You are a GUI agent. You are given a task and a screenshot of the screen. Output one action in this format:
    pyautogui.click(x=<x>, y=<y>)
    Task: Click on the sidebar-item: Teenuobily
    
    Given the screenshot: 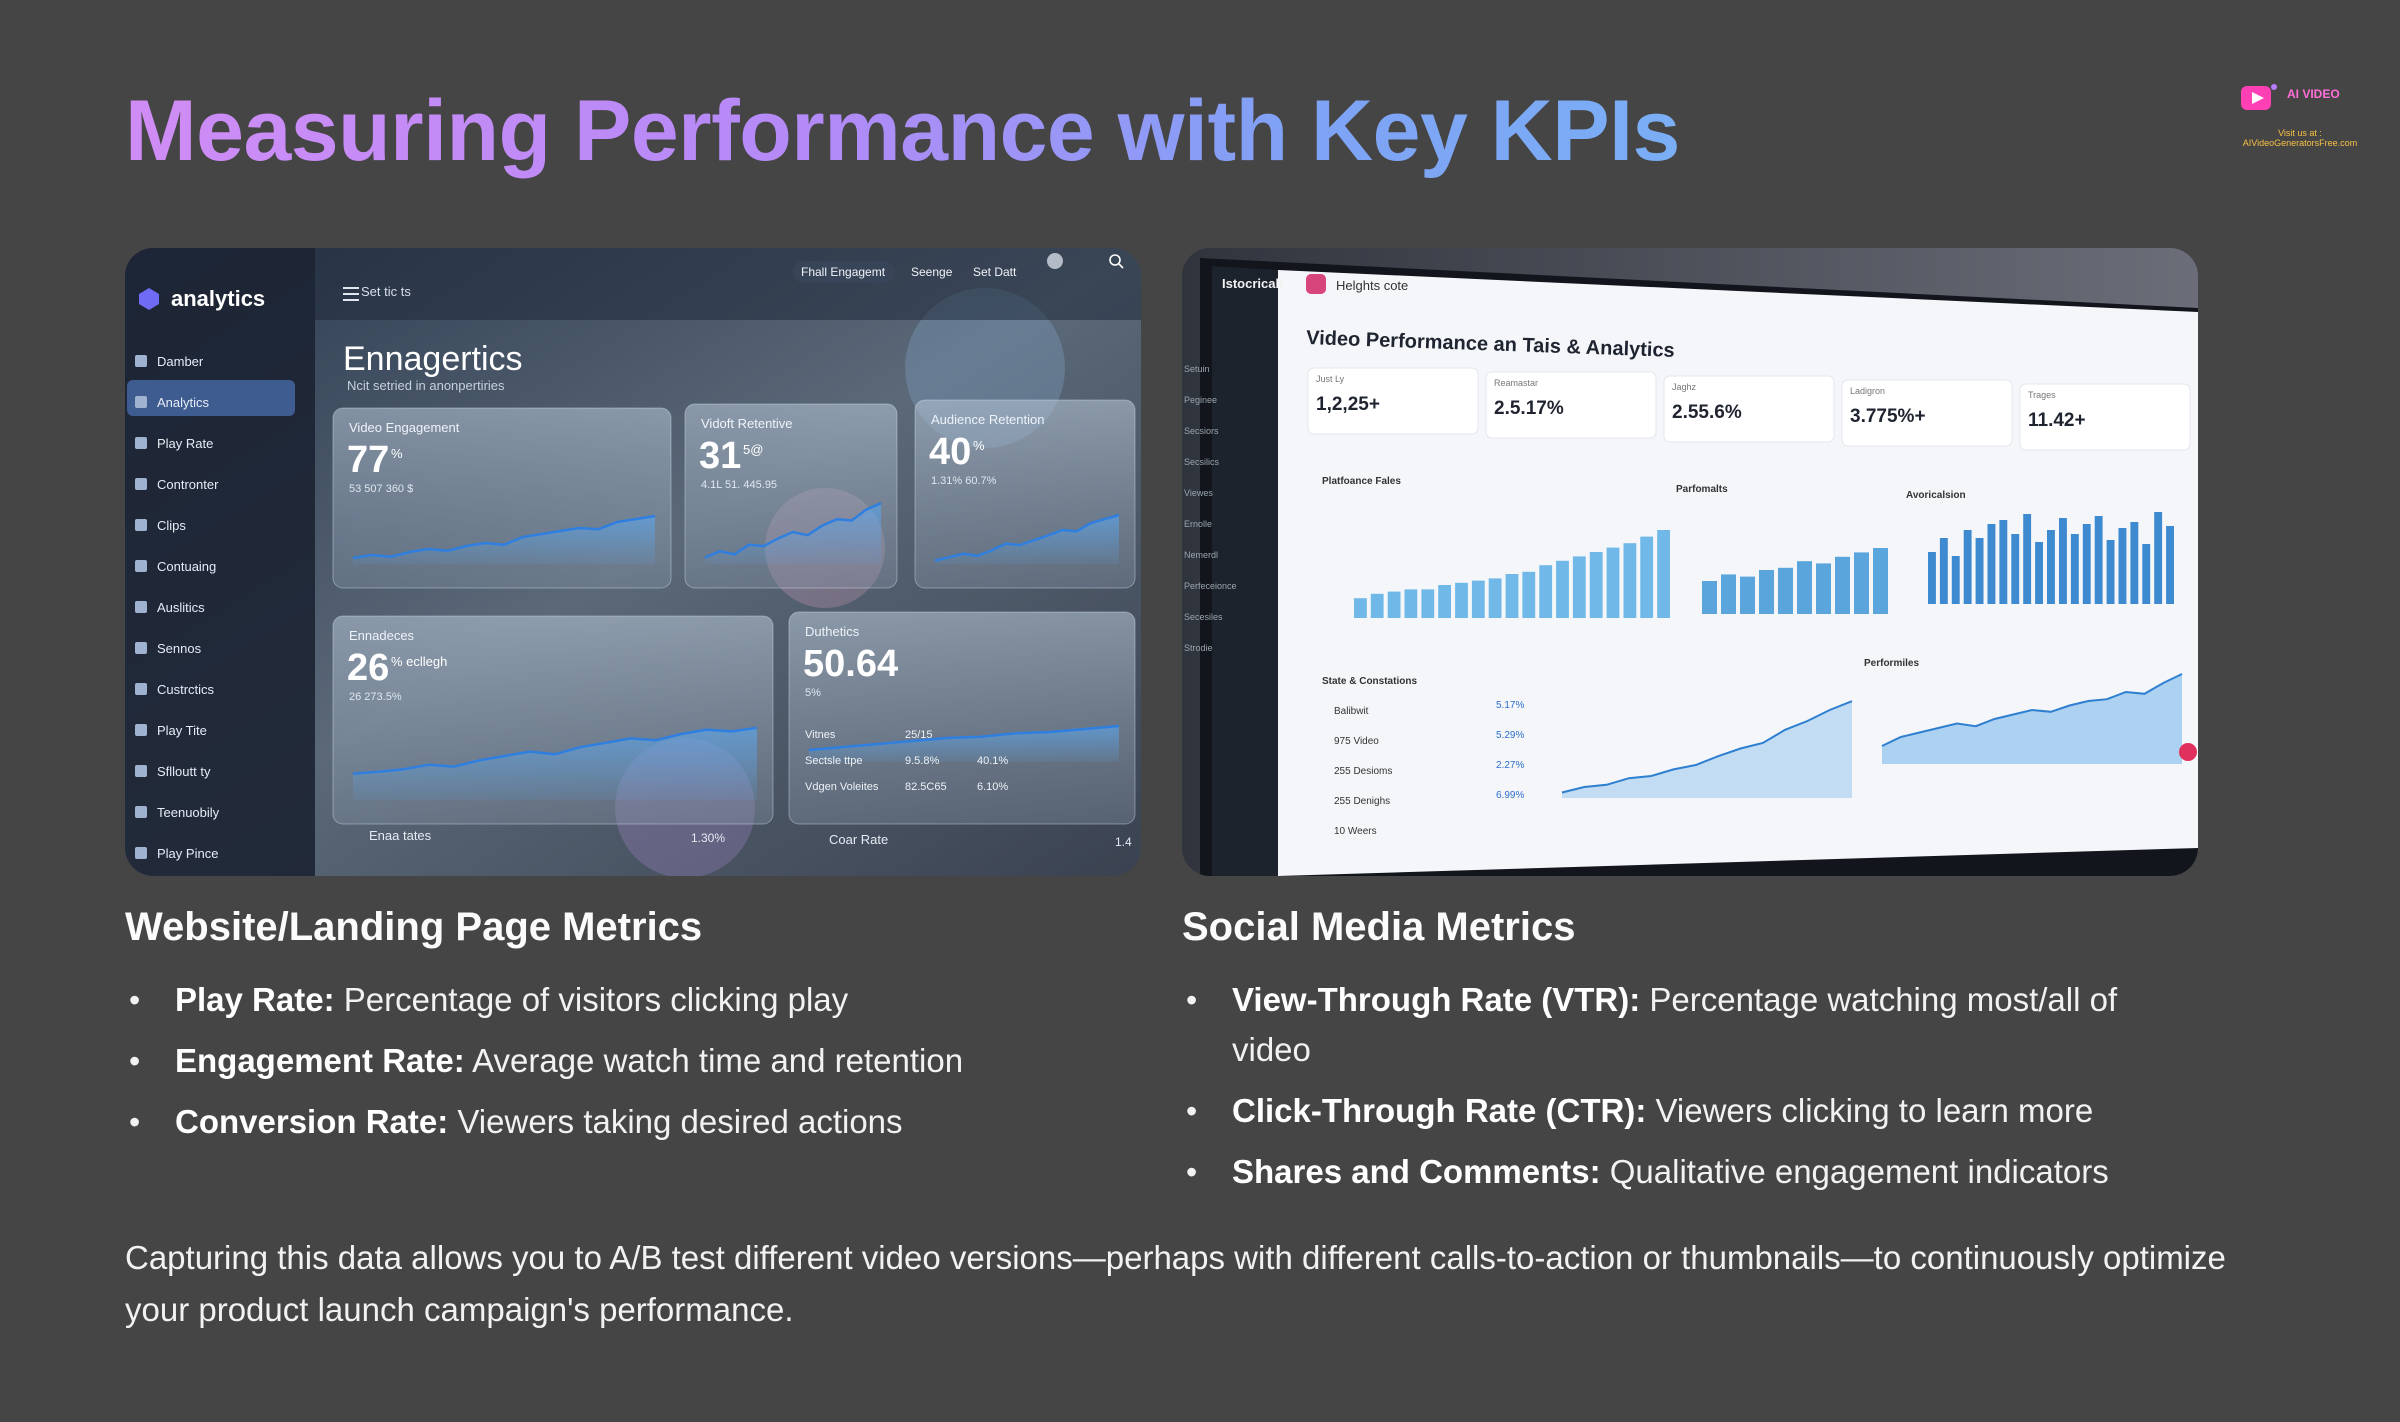 What is the action you would take?
    pyautogui.click(x=188, y=812)
    